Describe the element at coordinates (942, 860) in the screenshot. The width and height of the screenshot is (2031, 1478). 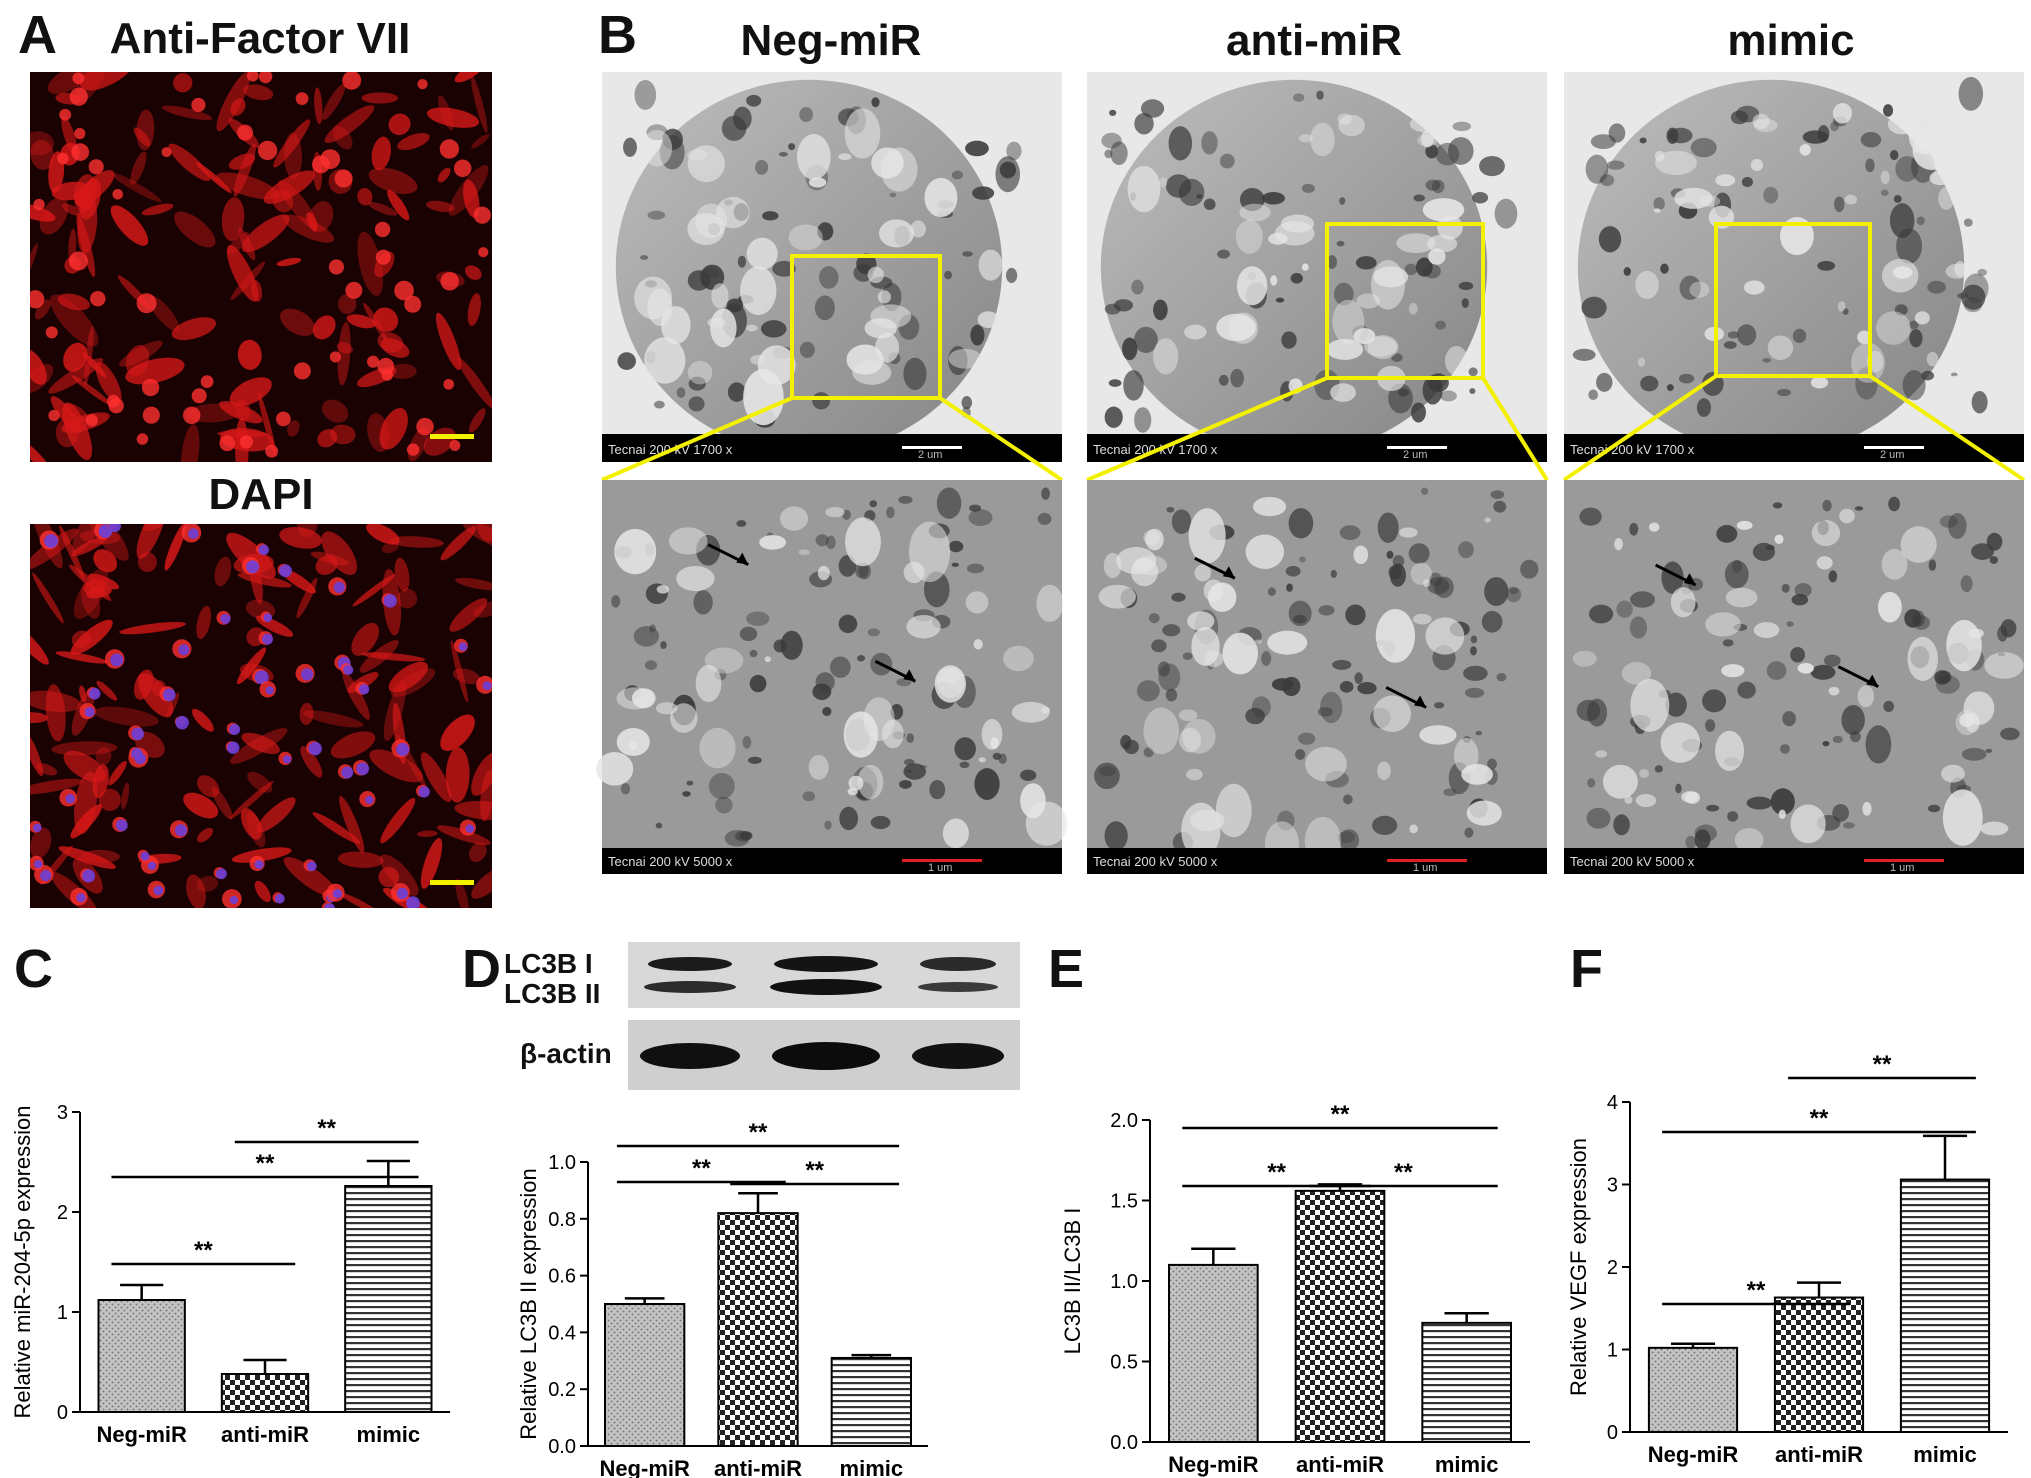
I see `em-scale-bar-high` at that location.